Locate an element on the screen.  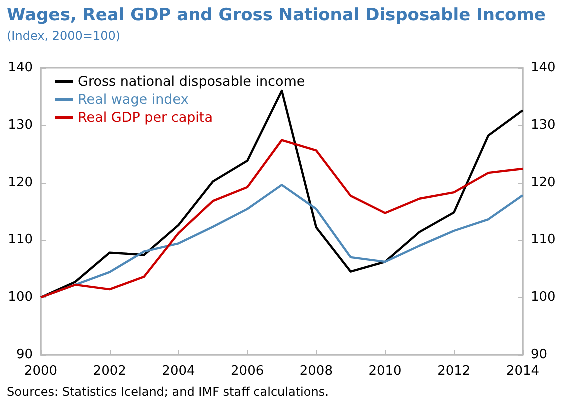
source-note: Sources: Statistics Iceland; and IMF staff calculations. is located at coordinates (168, 392).